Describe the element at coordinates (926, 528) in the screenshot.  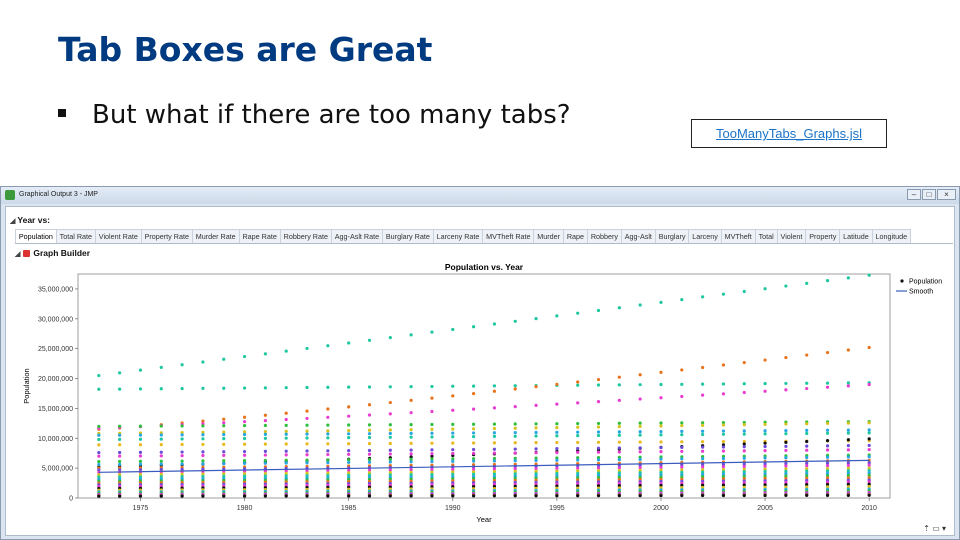
I see `arrow-up-icon: ⇡` at that location.